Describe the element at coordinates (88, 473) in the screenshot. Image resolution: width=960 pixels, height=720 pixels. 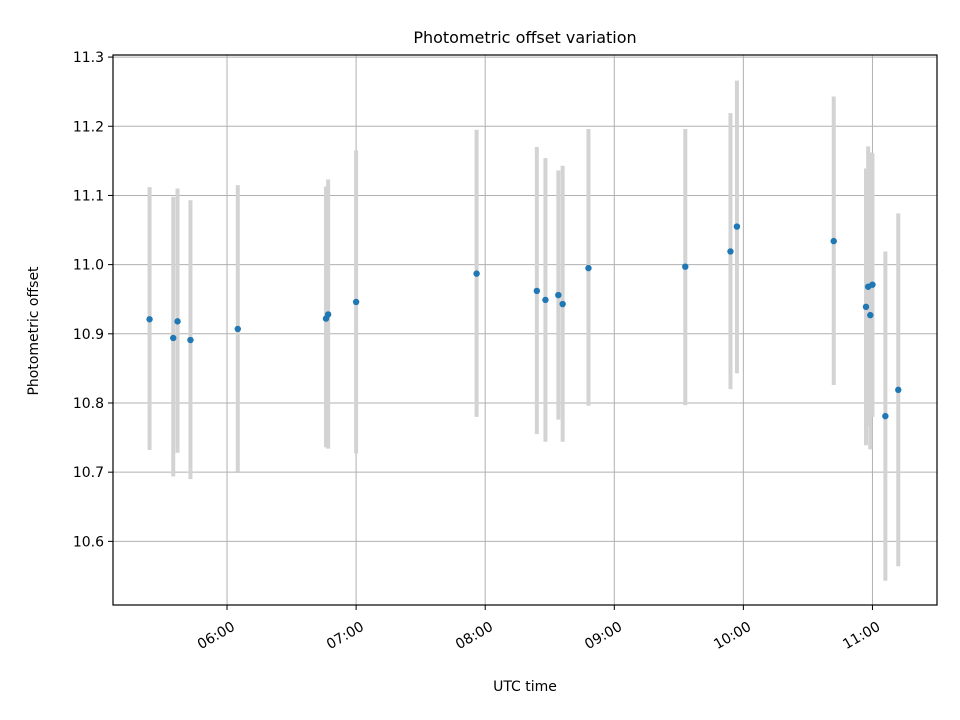
I see `y-tick-label: 10.7` at that location.